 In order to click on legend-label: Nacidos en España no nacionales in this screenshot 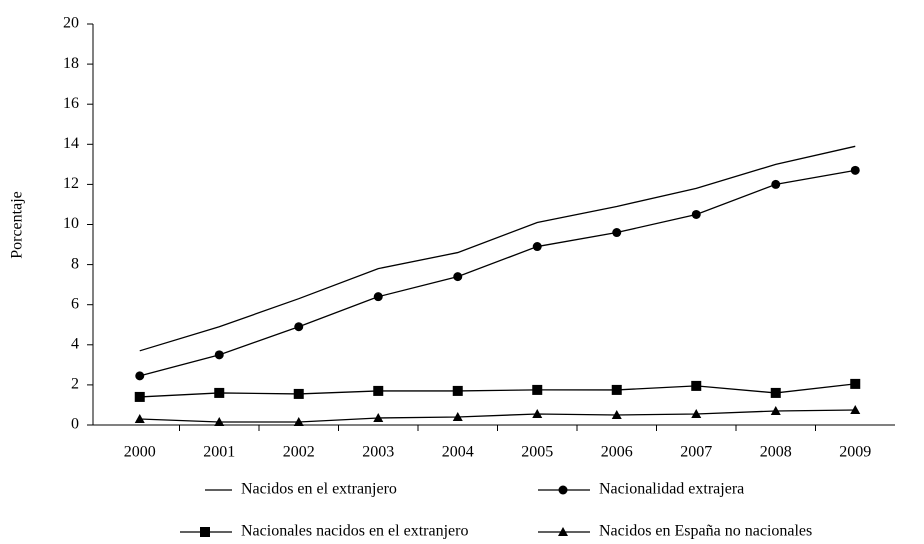, I will do `click(705, 531)`.